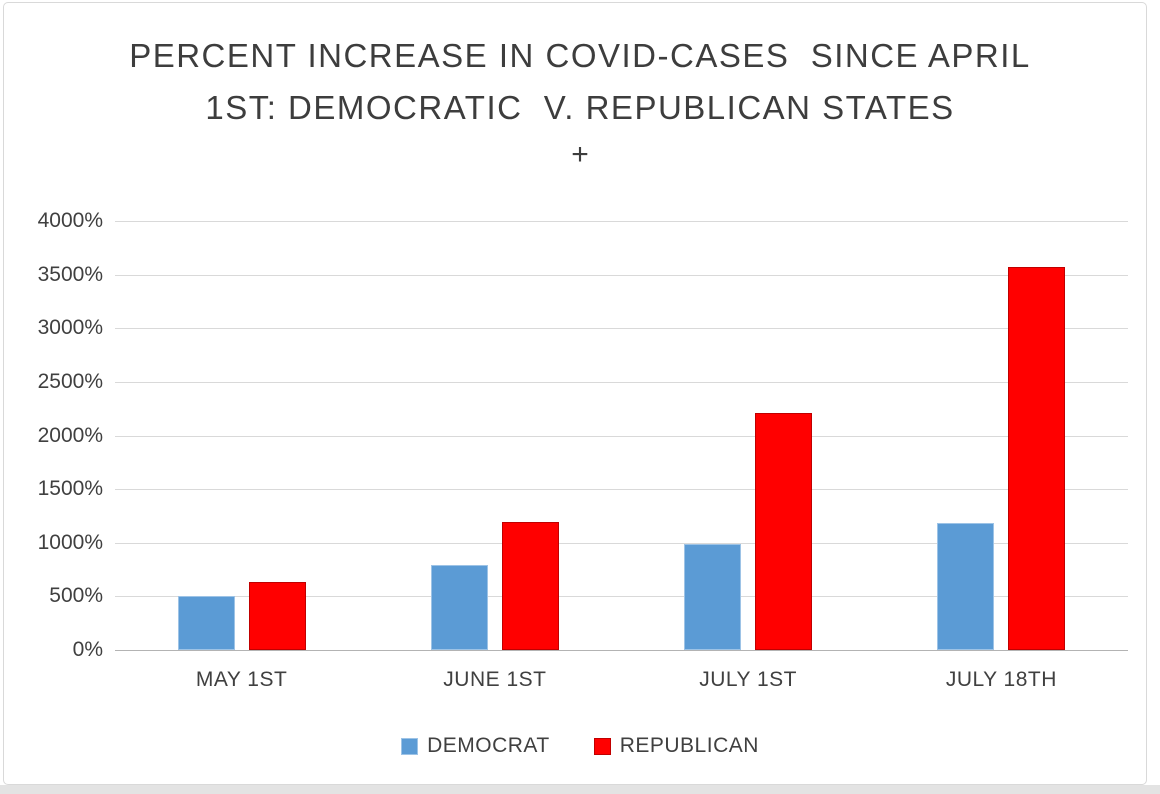  What do you see at coordinates (459, 607) in the screenshot?
I see `bar-democrat-june-1st` at bounding box center [459, 607].